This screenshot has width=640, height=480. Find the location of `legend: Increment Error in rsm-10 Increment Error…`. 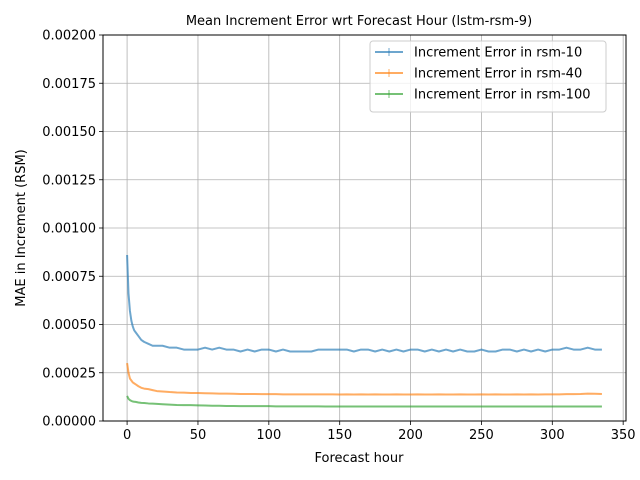

legend: Increment Error in rsm-10 Increment Error… is located at coordinates (488, 76).